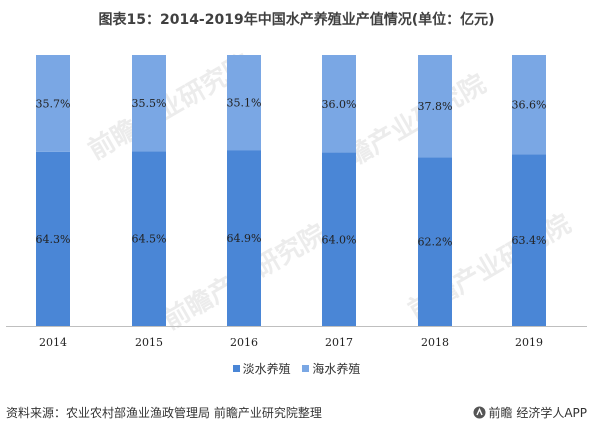 This screenshot has height=434, width=593. I want to click on bar-segment-freshwater-2017, so click(339, 239).